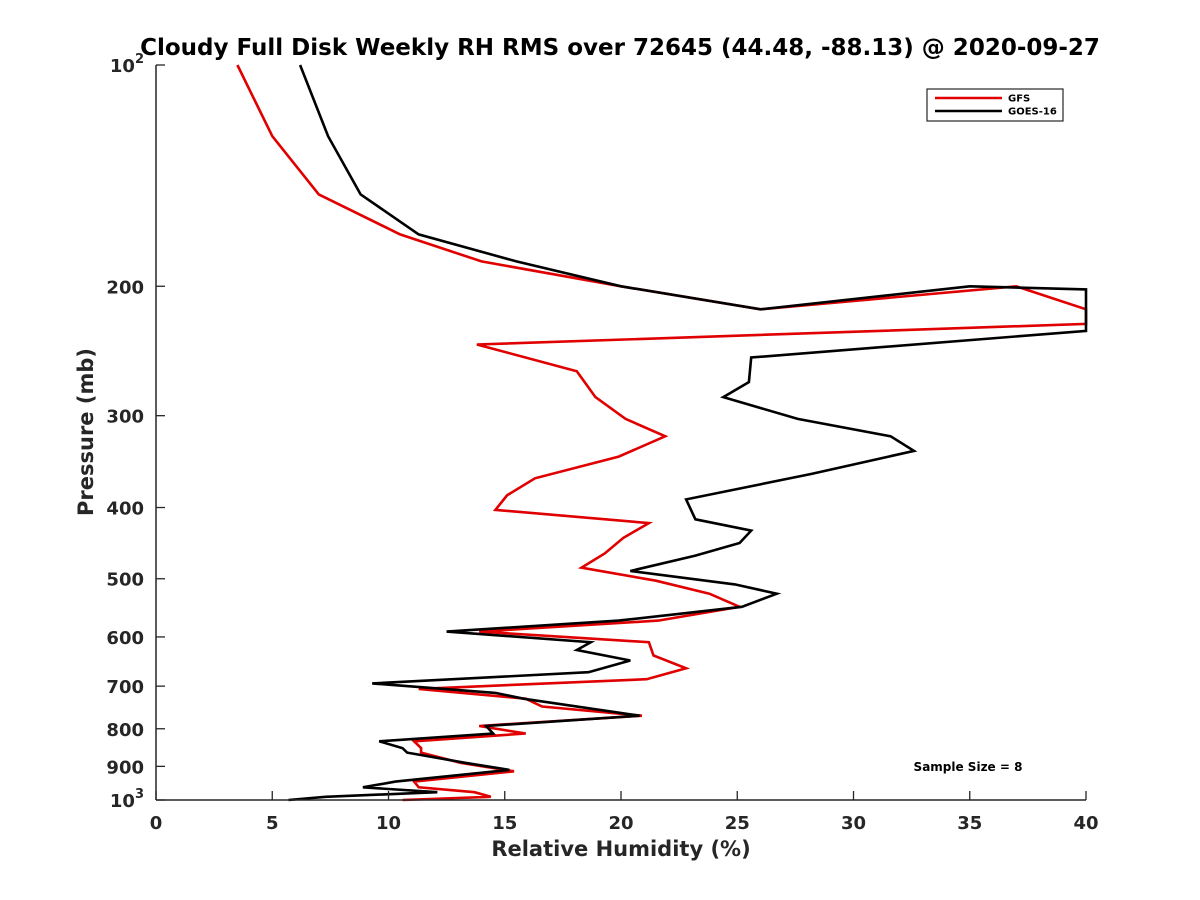  What do you see at coordinates (620, 849) in the screenshot?
I see `x-axis-label: Relative Humidity (%)` at bounding box center [620, 849].